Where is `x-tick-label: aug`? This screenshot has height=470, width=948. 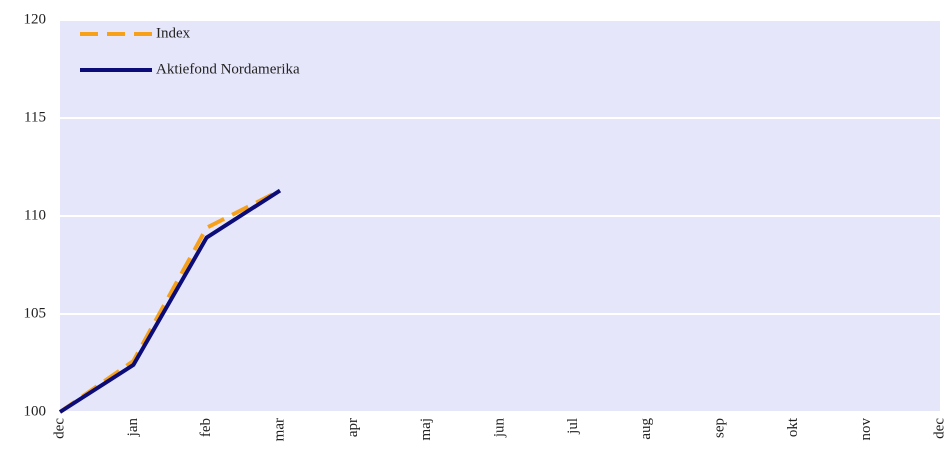
x-tick-label: aug is located at coordinates (646, 429).